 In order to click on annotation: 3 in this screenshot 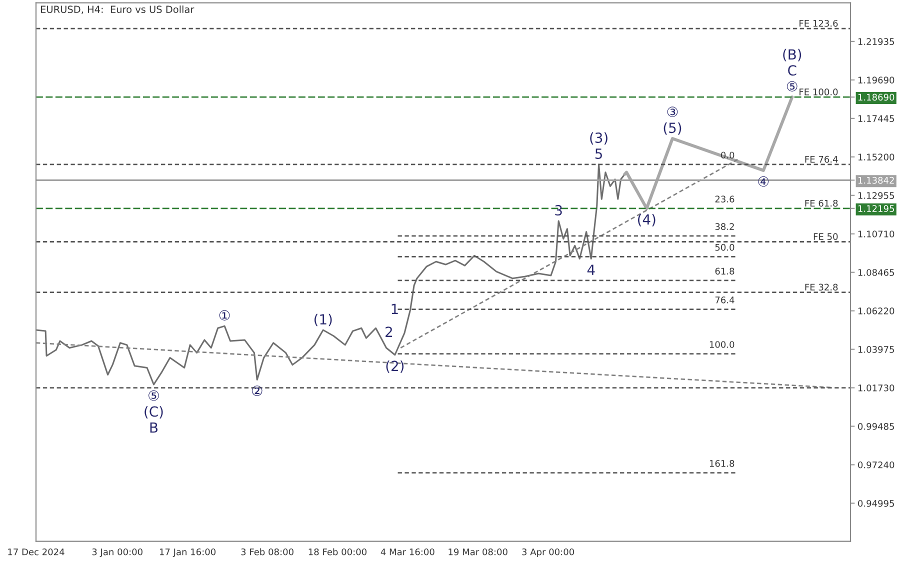, I will do `click(558, 210)`.